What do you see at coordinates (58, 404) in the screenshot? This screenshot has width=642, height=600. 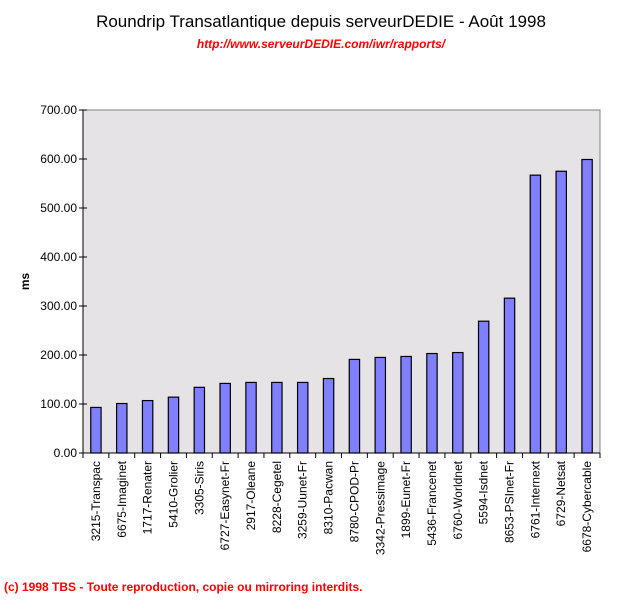 I see `y-tick-label: 100.00` at bounding box center [58, 404].